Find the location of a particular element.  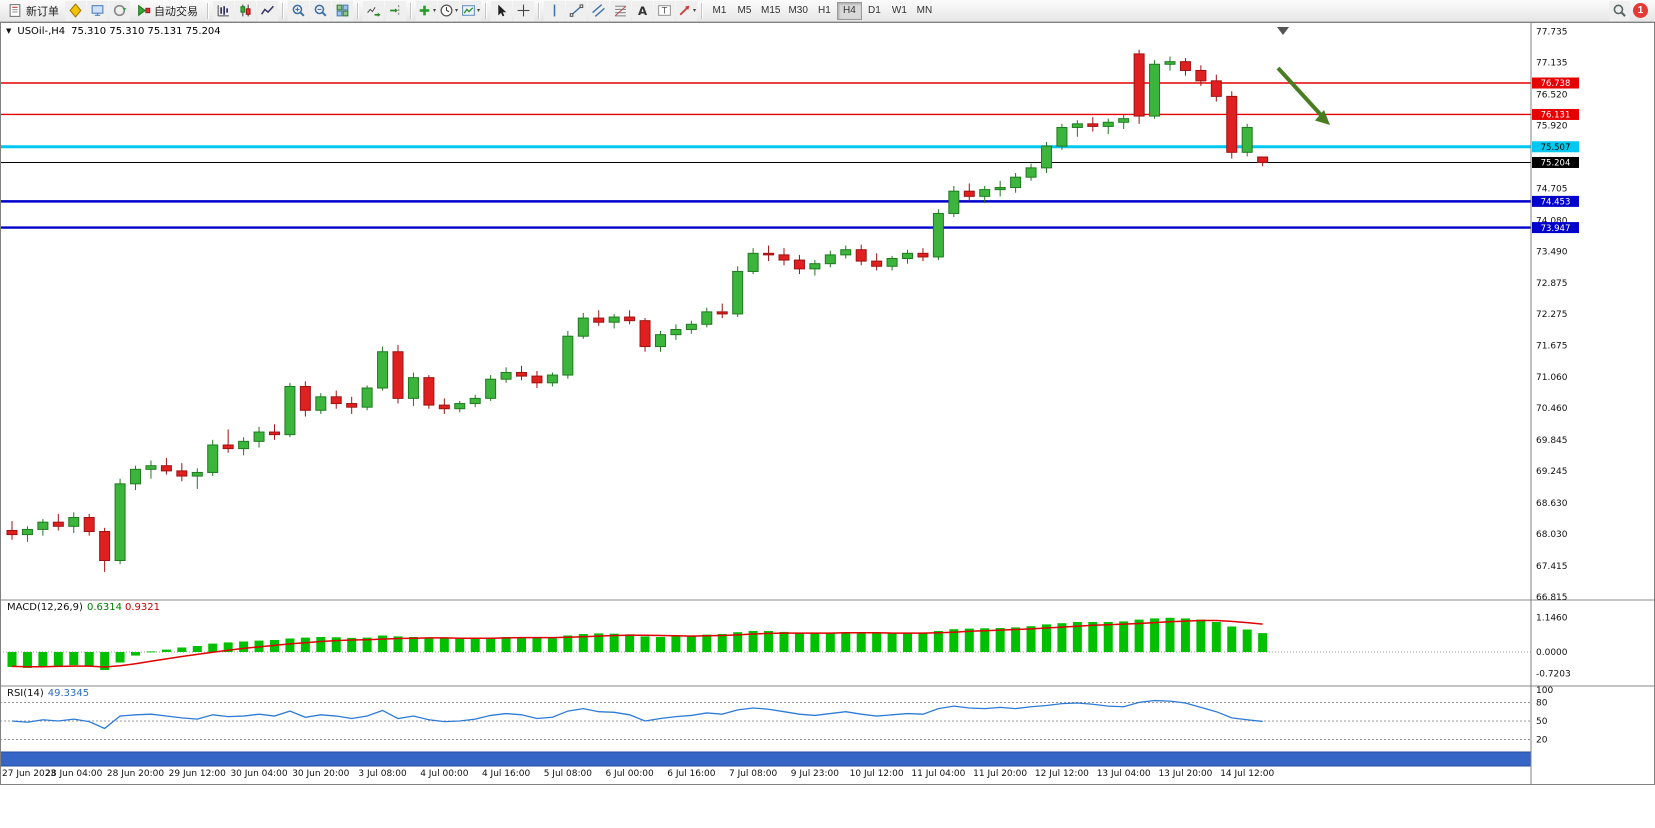

svg-text: 30 Jun 04:00 is located at coordinates (258, 774).